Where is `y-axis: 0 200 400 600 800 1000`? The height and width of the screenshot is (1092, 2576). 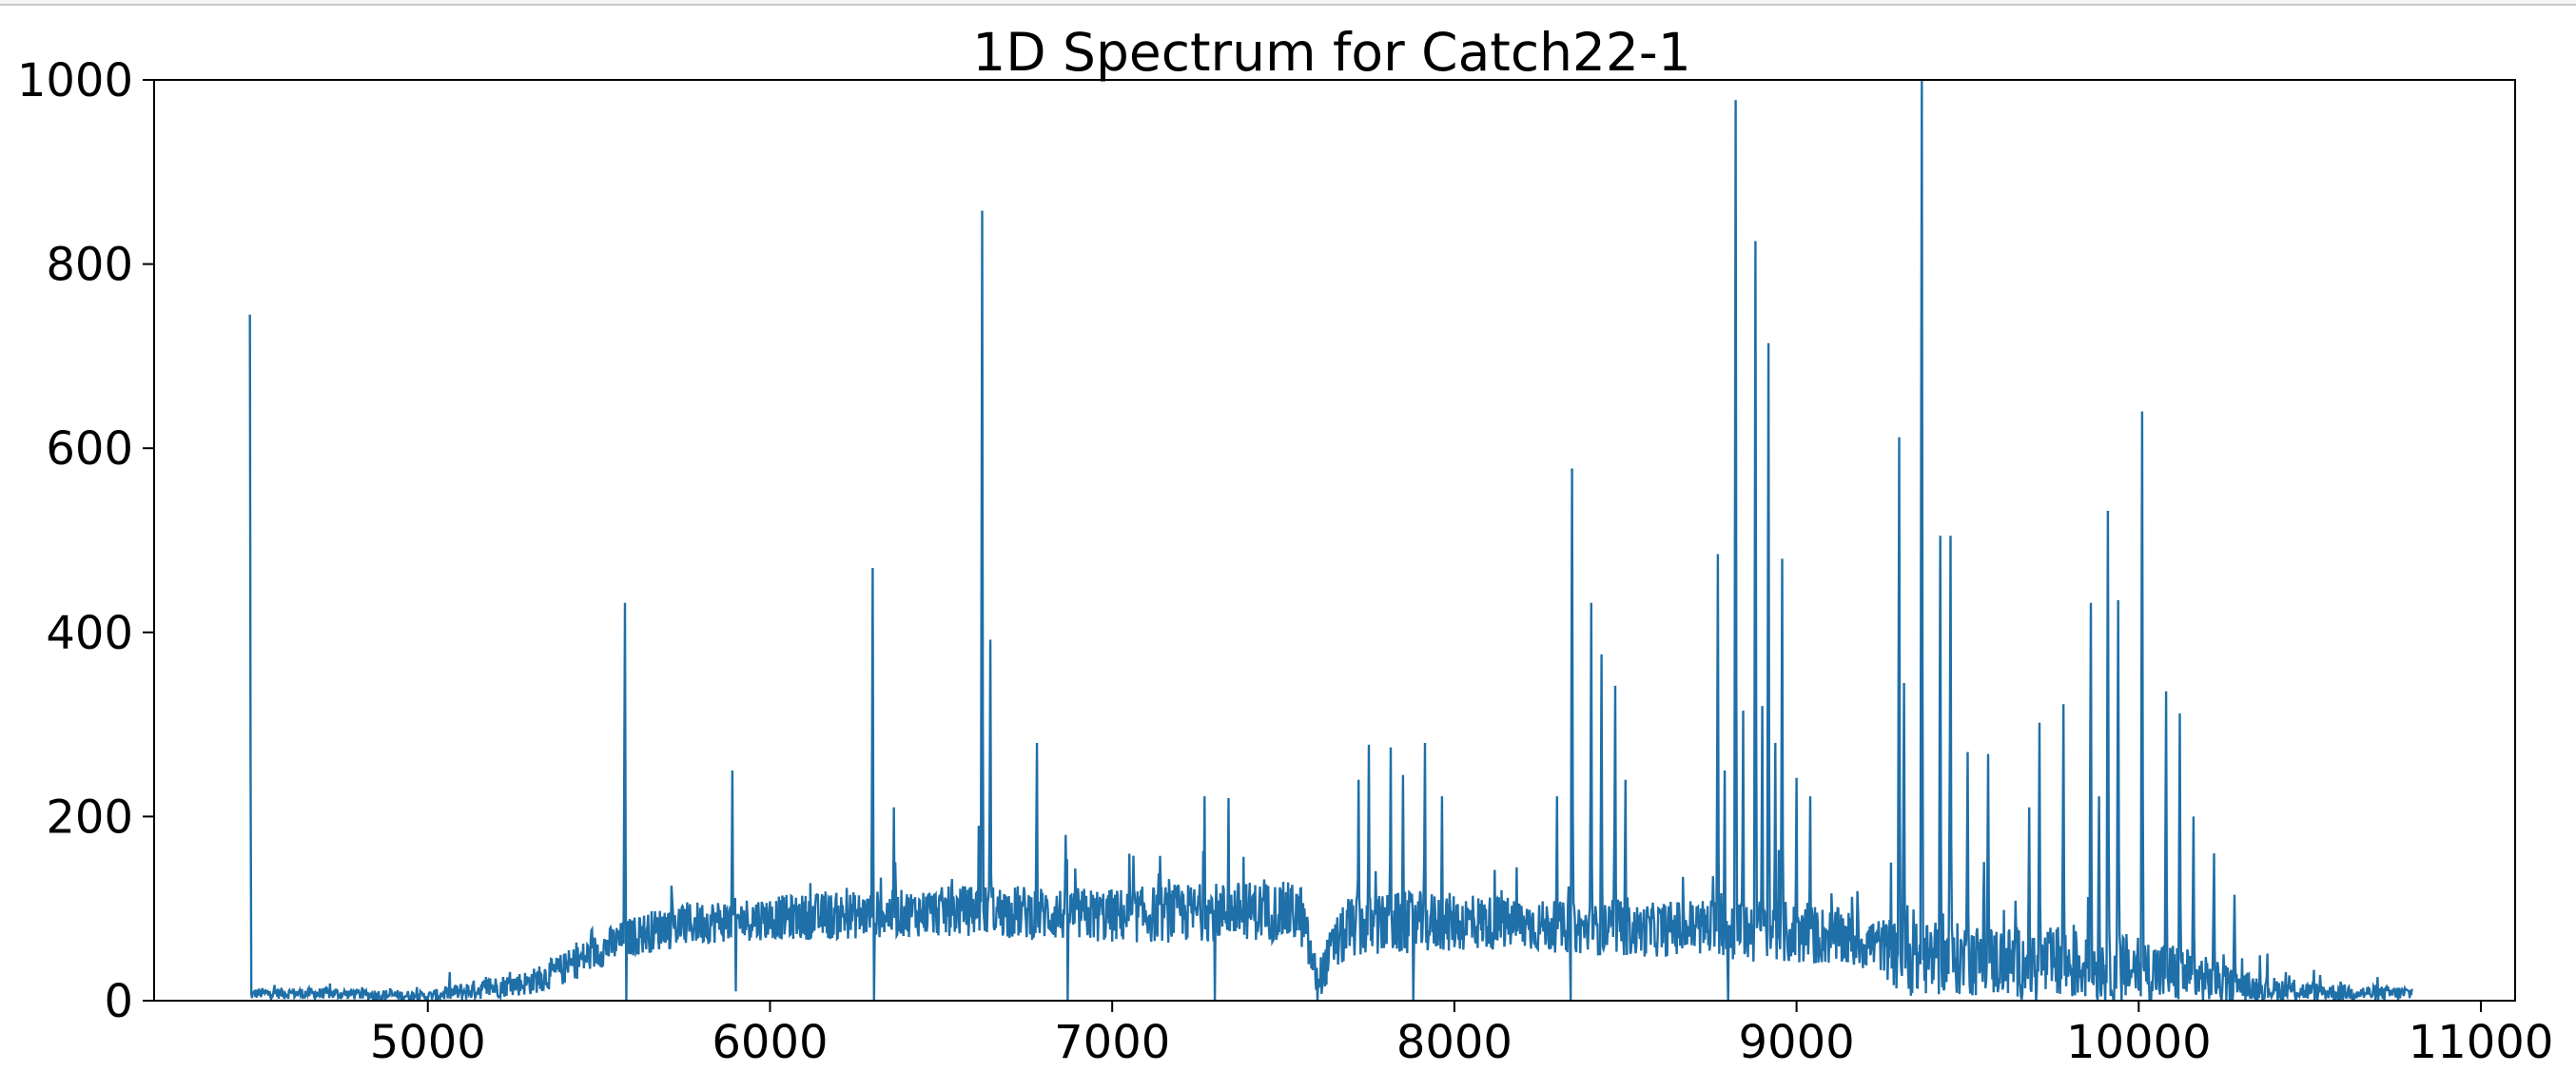 y-axis: 0 200 400 600 800 1000 is located at coordinates (85, 541).